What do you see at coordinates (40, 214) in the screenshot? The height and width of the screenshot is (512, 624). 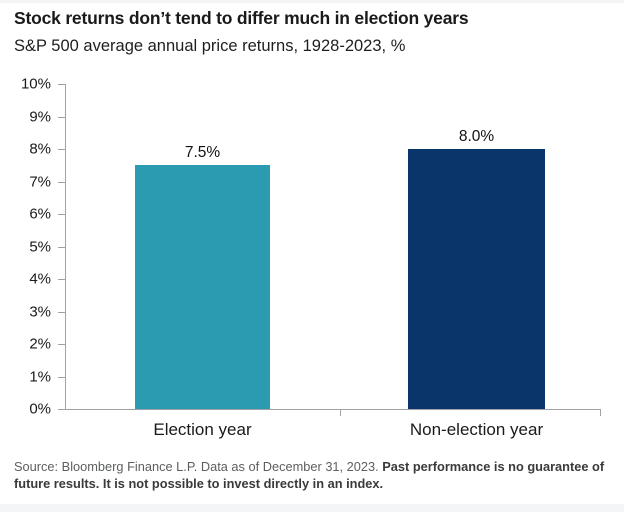 I see `y-tick-label: 6%` at bounding box center [40, 214].